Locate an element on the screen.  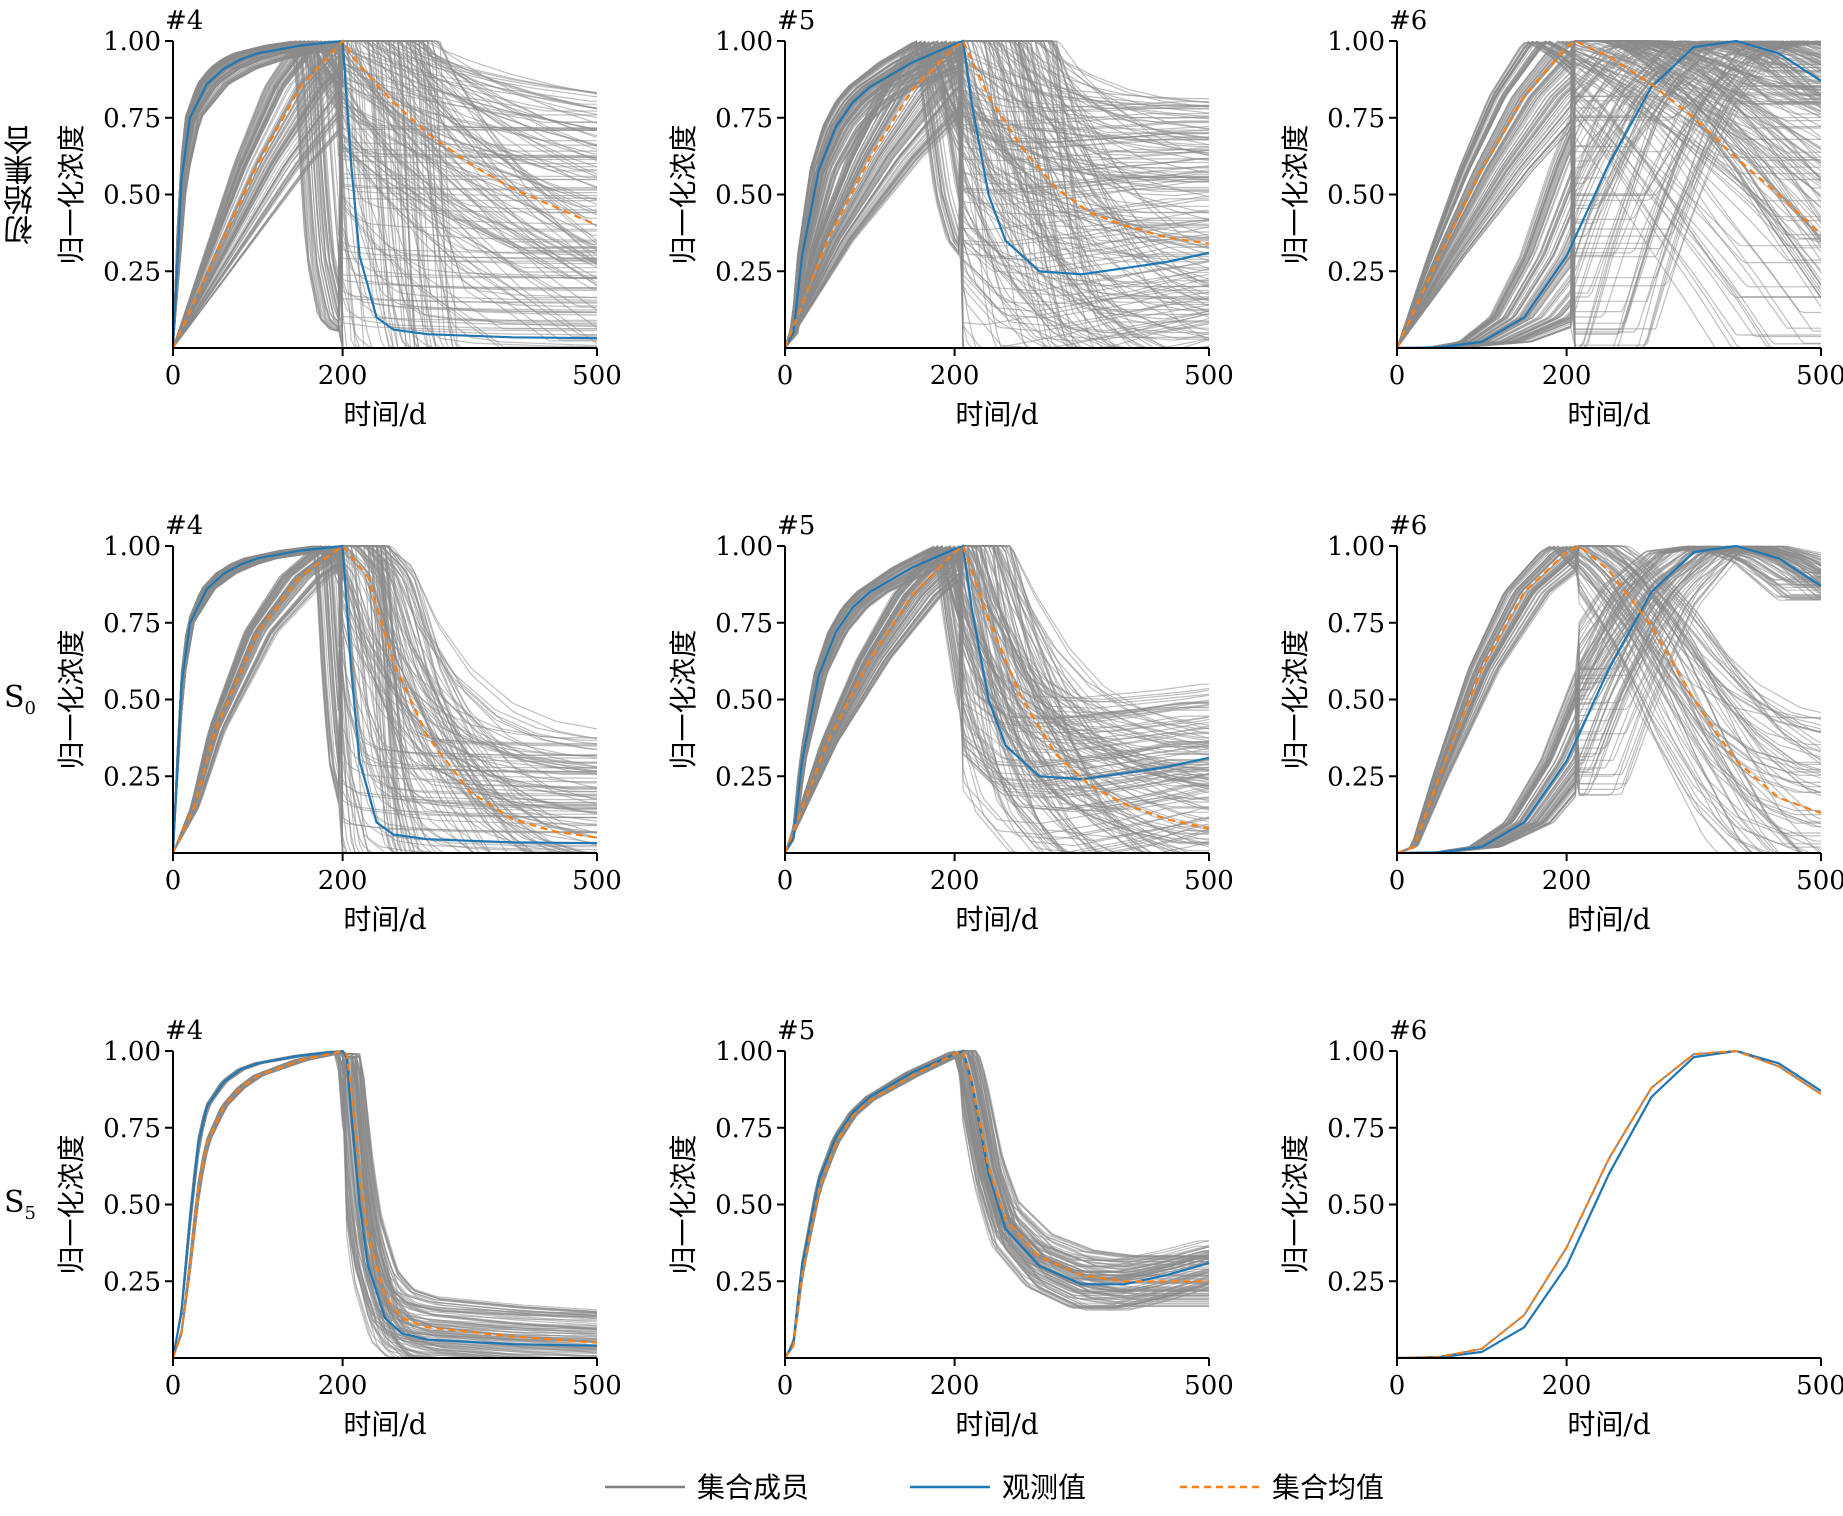
observed-line is located at coordinates (1609, 193).